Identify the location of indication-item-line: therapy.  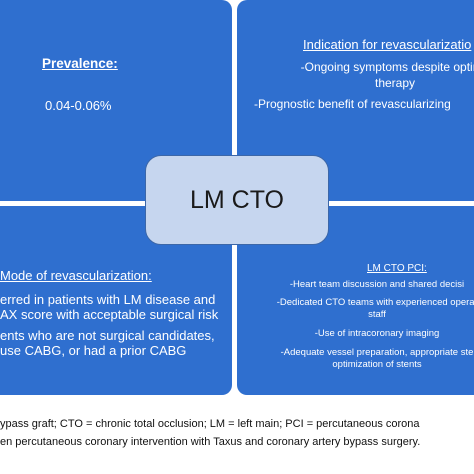
(395, 83).